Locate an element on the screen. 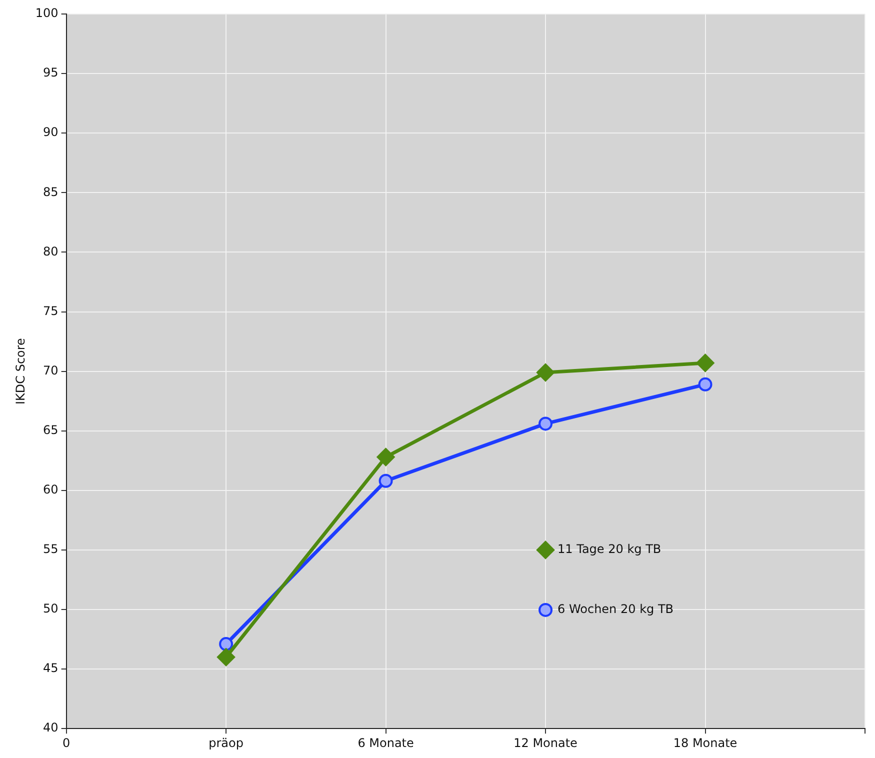  y-tick-label: 65 is located at coordinates (50, 429).